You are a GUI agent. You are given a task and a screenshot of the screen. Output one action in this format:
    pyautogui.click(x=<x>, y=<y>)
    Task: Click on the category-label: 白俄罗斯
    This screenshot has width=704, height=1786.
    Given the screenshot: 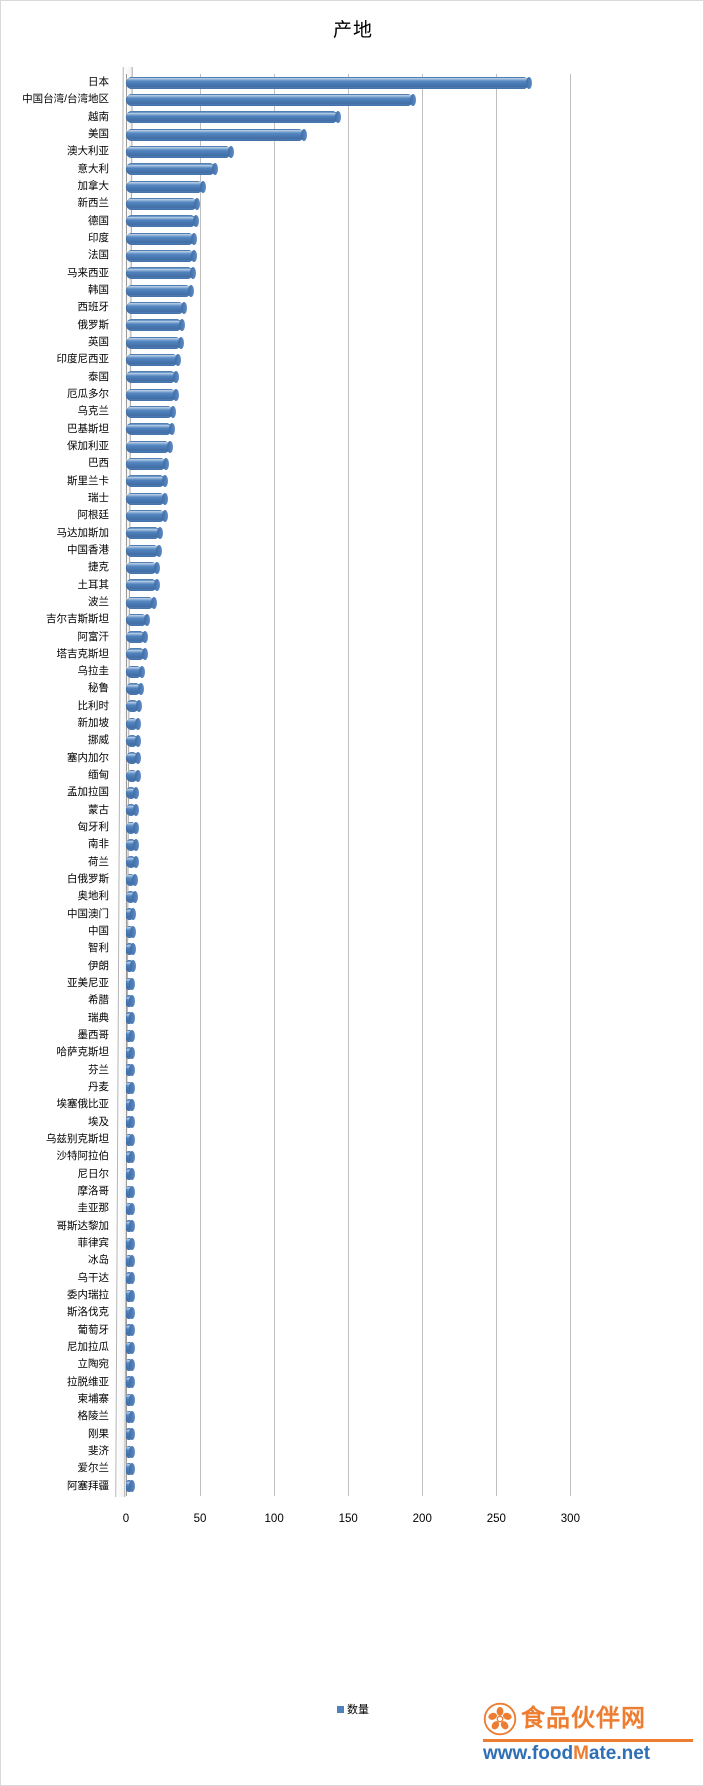 What is the action you would take?
    pyautogui.click(x=88, y=879)
    